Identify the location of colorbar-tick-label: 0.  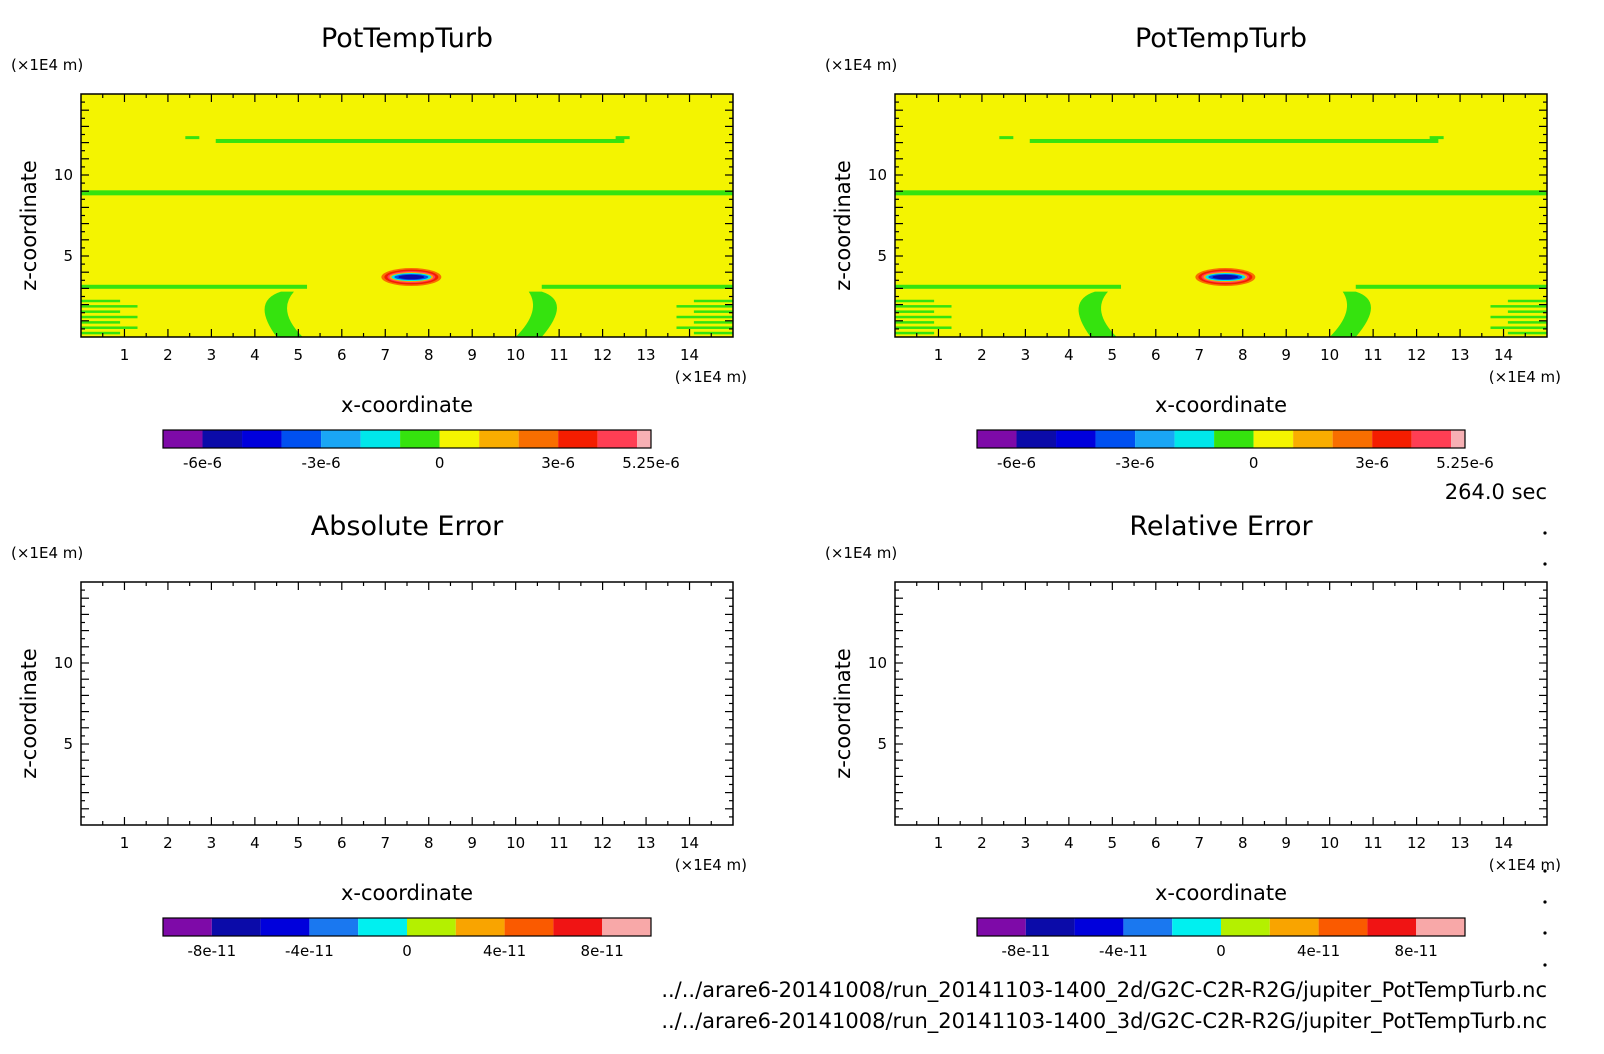
(440, 463).